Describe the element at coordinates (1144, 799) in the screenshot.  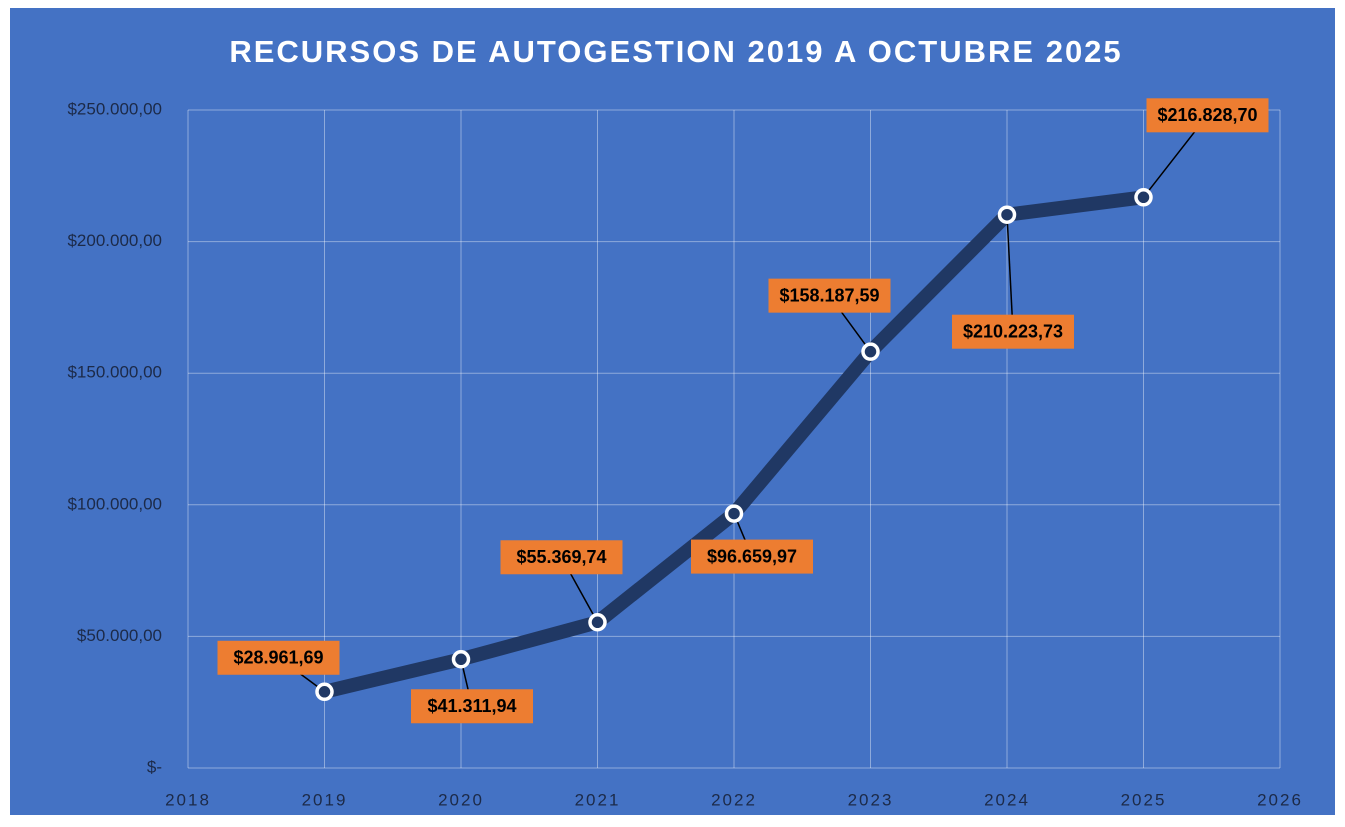
I see `x-tick-label: 2025` at that location.